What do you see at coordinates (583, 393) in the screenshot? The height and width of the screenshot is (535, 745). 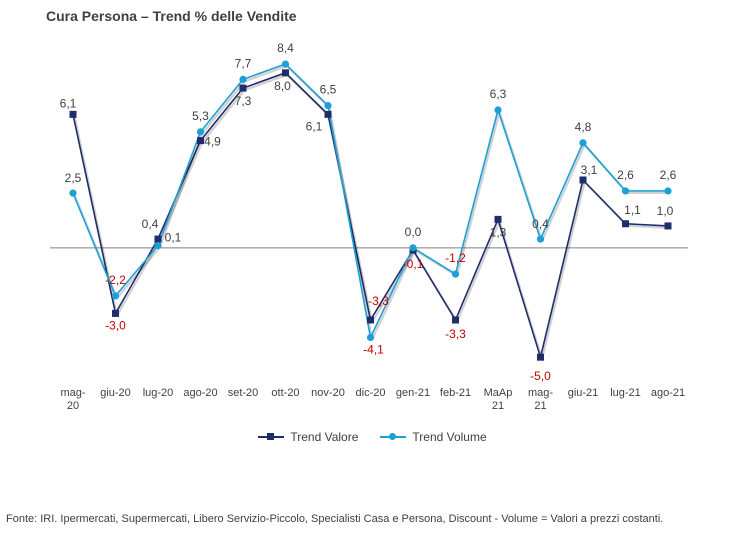 I see `x-tick-label: giu-21` at bounding box center [583, 393].